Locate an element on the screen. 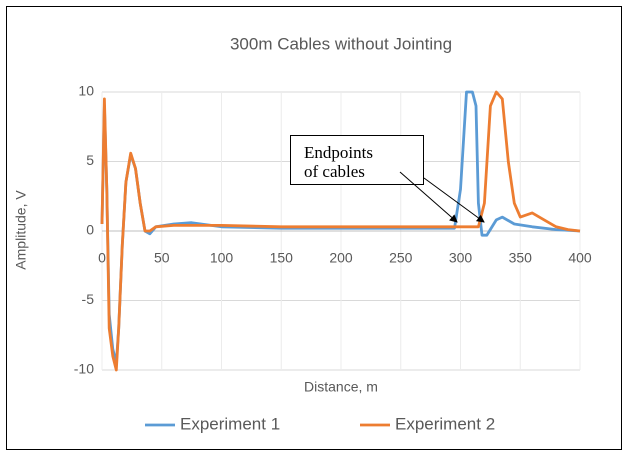  x-tick-label: 200 is located at coordinates (341, 258).